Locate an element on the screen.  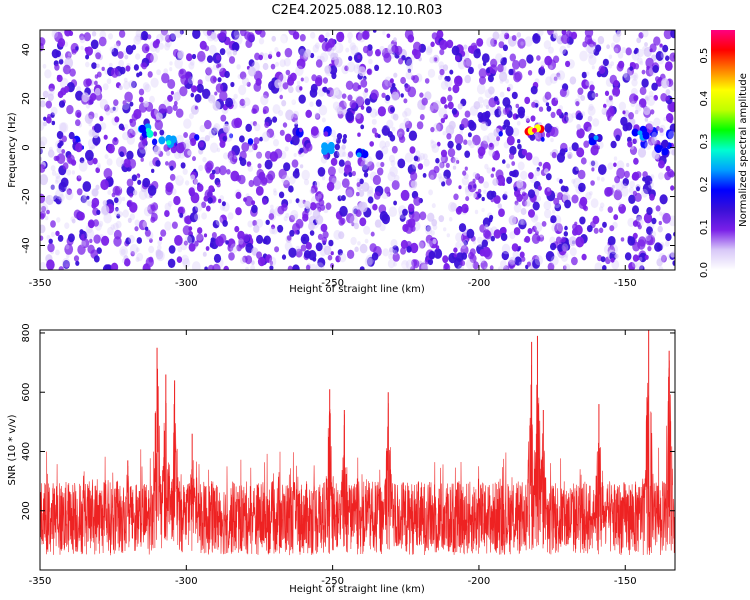
heatmap-hotspot-peak is located at coordinates (359, 155).